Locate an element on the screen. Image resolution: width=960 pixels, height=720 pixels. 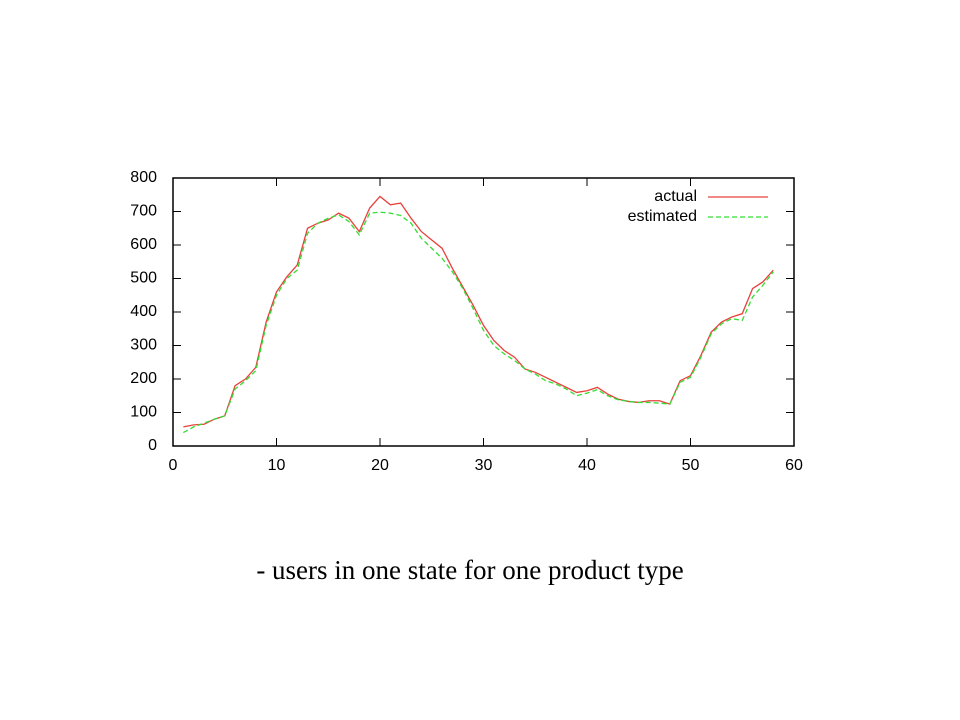
y-tick-label: 700 is located at coordinates (143, 211).